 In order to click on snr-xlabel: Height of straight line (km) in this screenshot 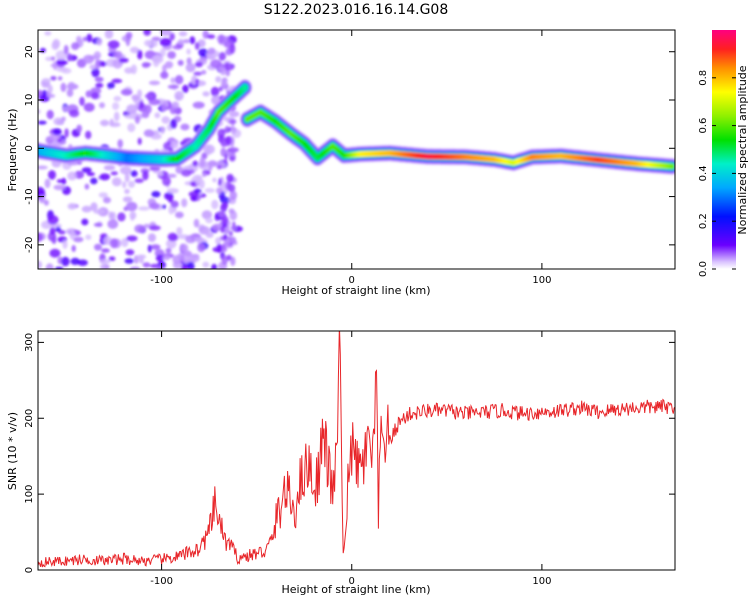, I will do `click(355, 589)`.